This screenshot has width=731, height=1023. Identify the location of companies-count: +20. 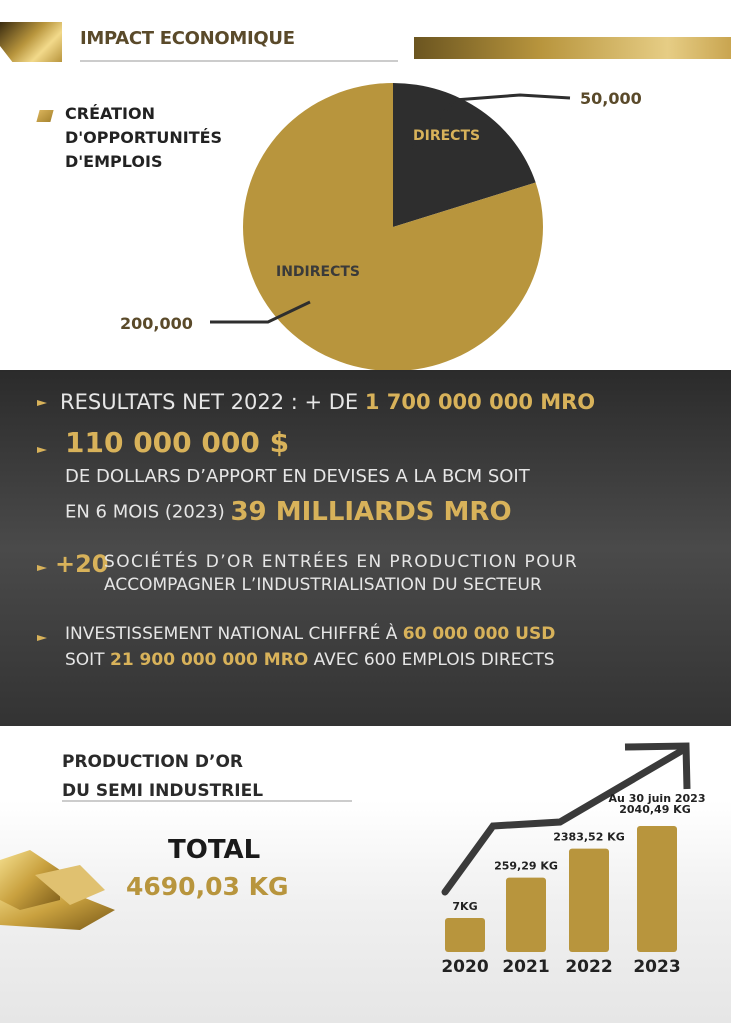
(82, 564).